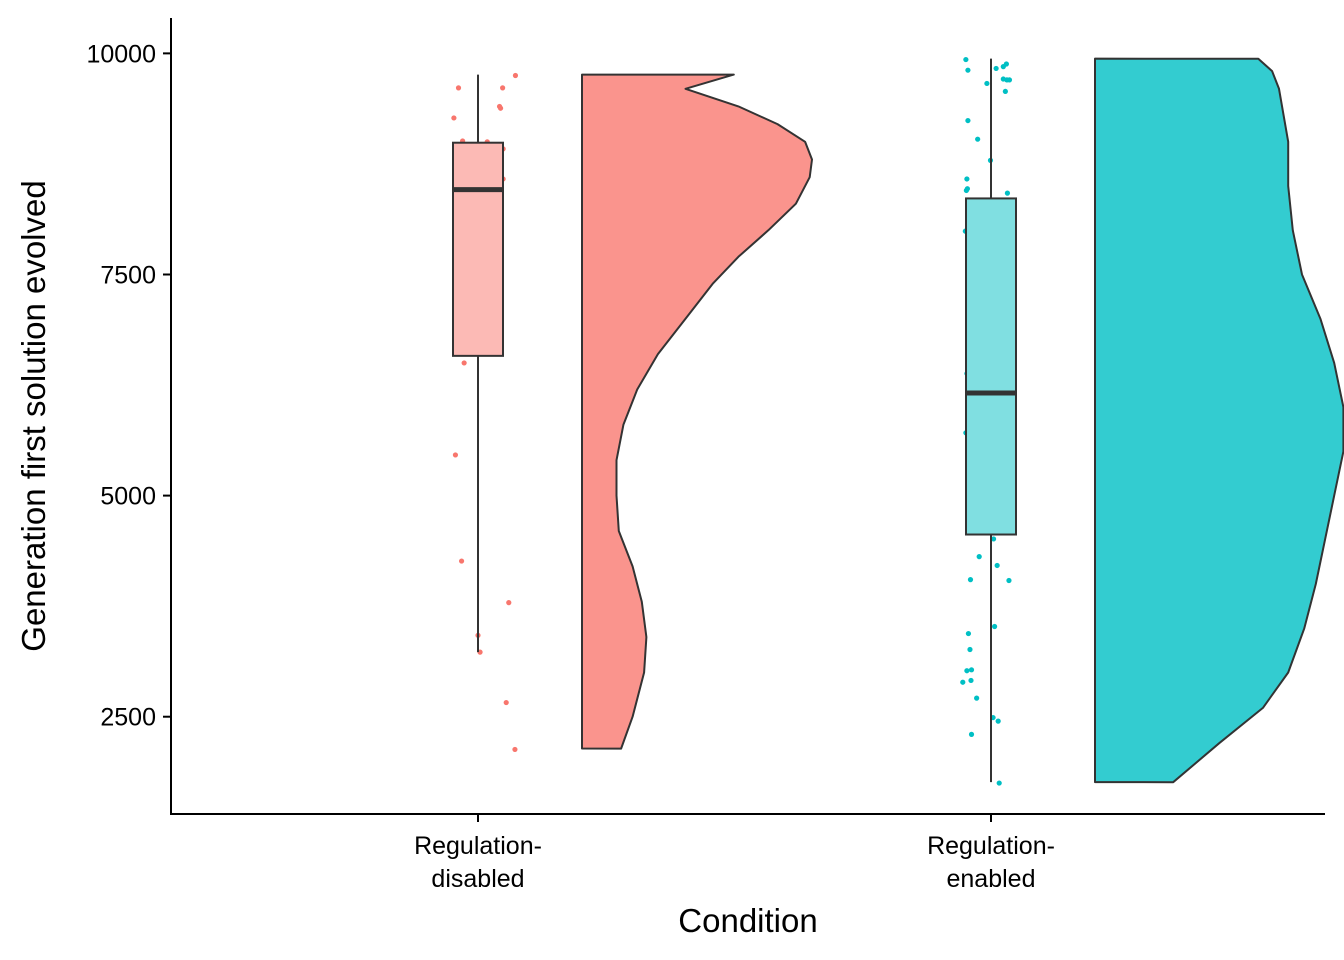 The height and width of the screenshot is (960, 1344). What do you see at coordinates (128, 718) in the screenshot?
I see `y-tick-label: 2500` at bounding box center [128, 718].